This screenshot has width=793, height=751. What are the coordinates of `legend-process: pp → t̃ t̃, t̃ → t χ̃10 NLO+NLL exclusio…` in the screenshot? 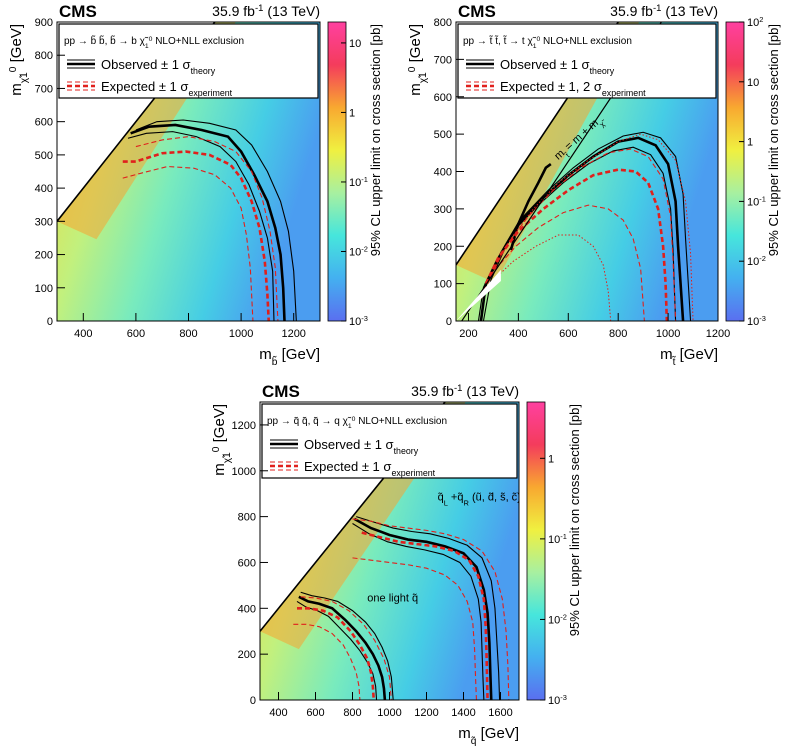 It's located at (547, 42).